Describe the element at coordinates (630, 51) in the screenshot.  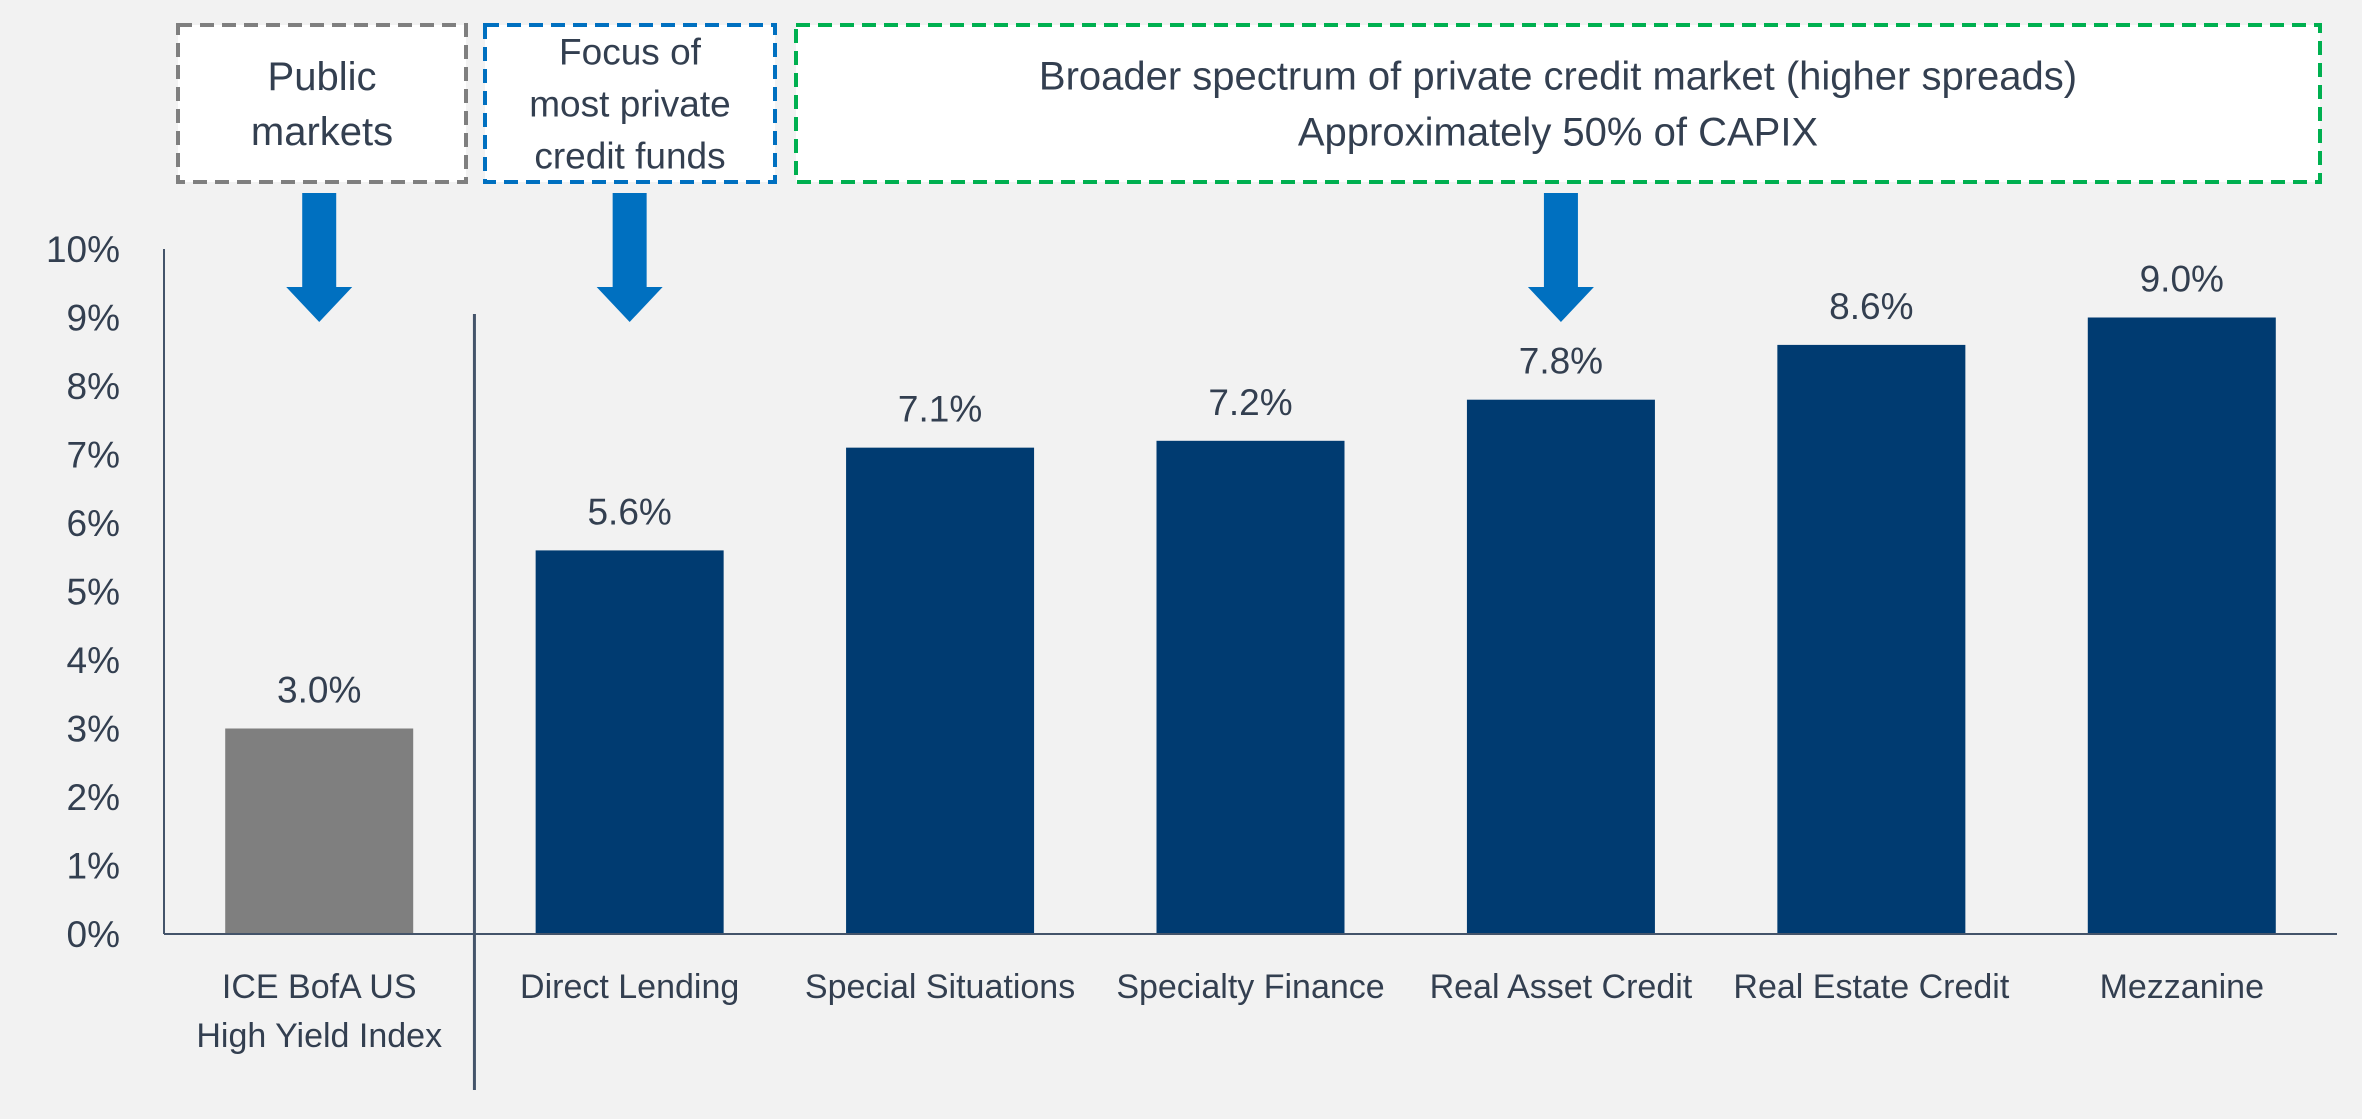
I see `callout-text: Focus of` at that location.